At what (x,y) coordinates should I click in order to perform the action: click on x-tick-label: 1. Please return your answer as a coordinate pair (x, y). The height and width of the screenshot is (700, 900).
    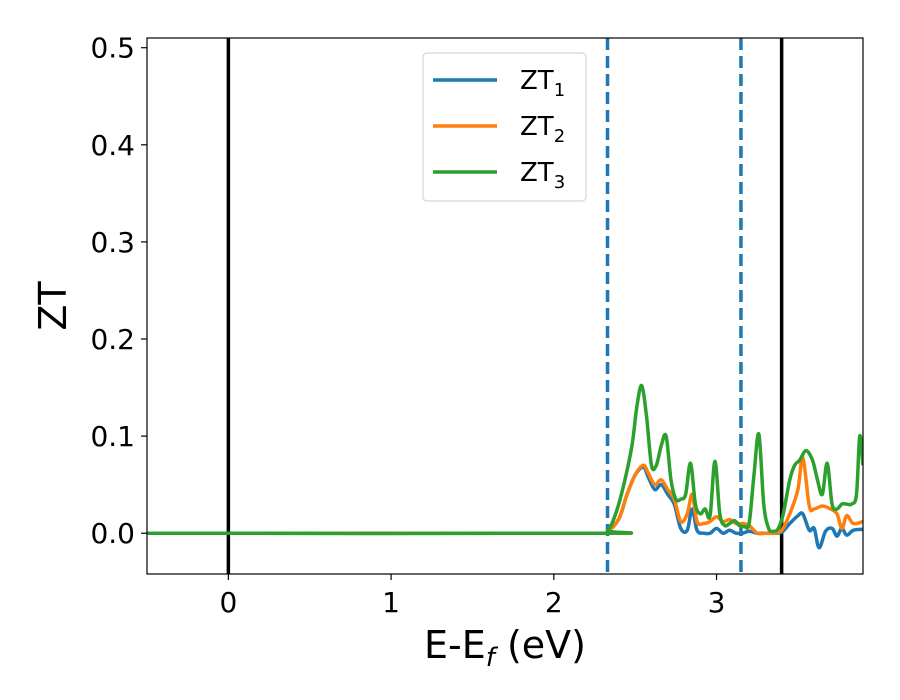
    Looking at the image, I should click on (391, 602).